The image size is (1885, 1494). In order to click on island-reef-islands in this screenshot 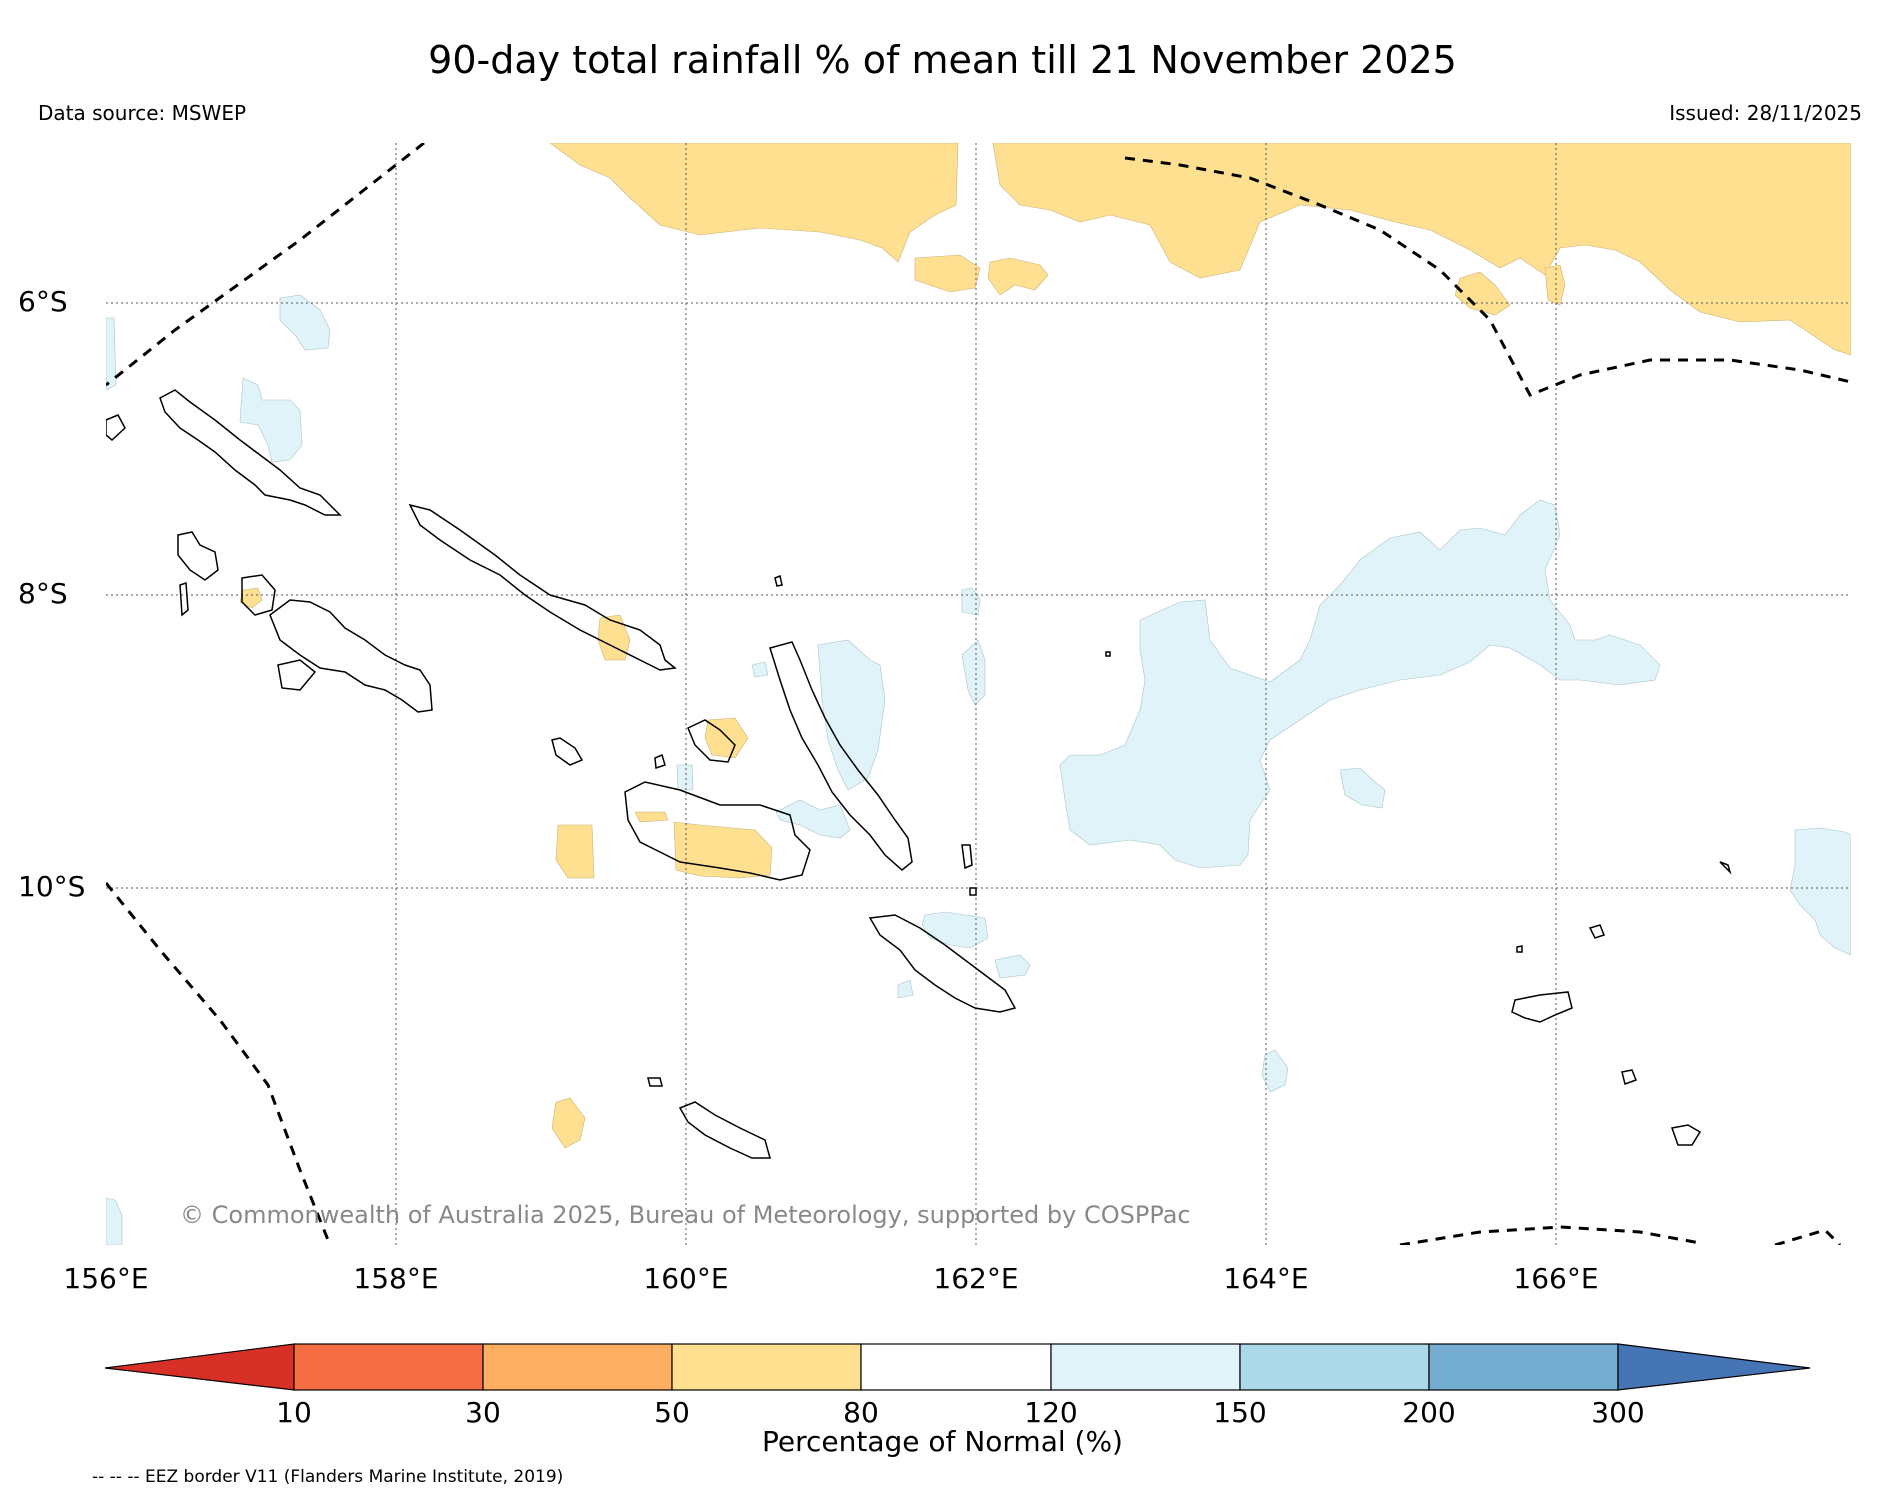, I will do `click(1596, 931)`.